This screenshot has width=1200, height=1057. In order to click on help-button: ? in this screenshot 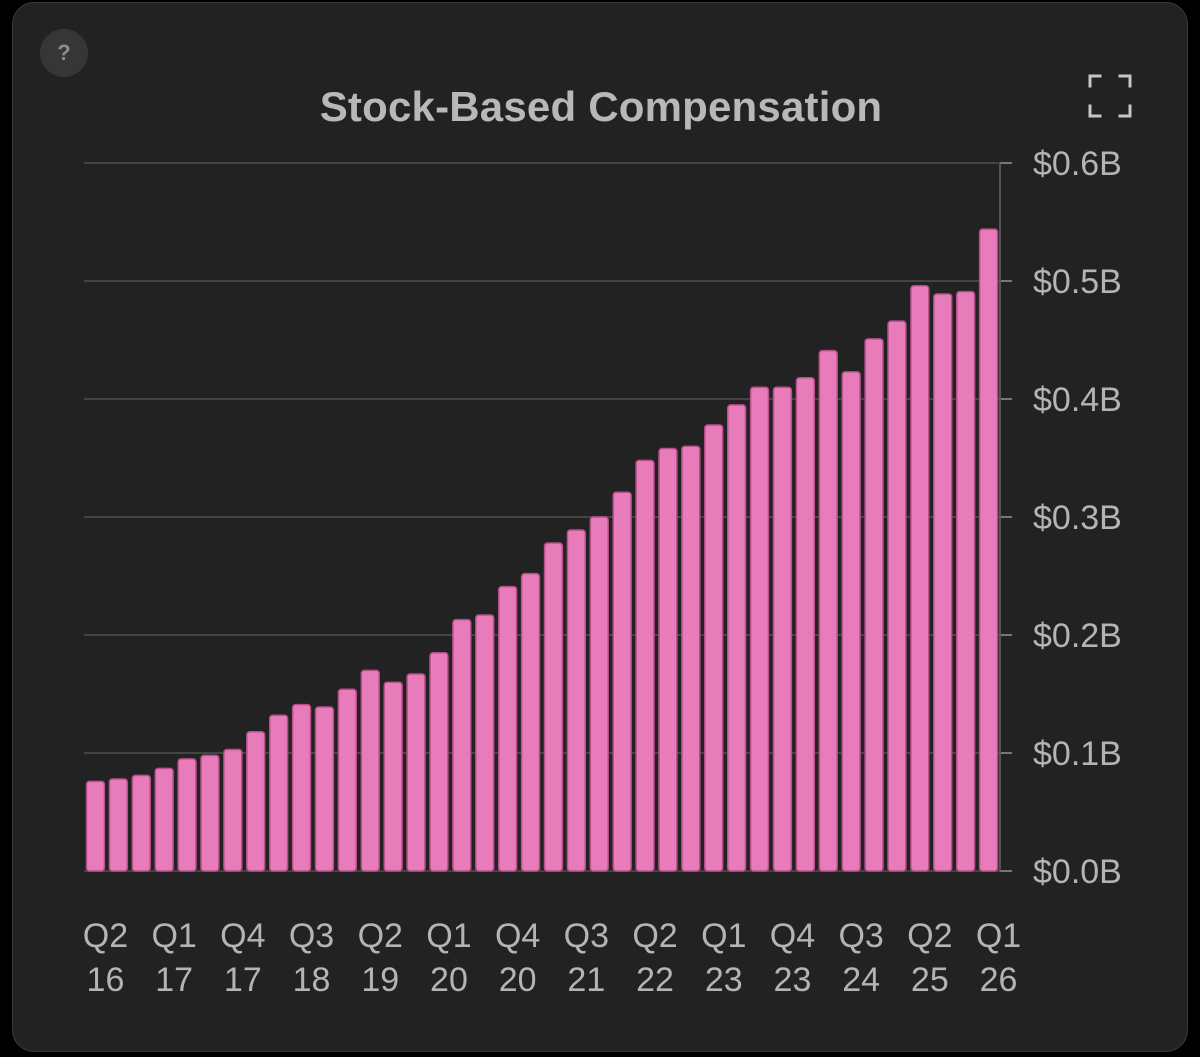, I will do `click(64, 53)`.